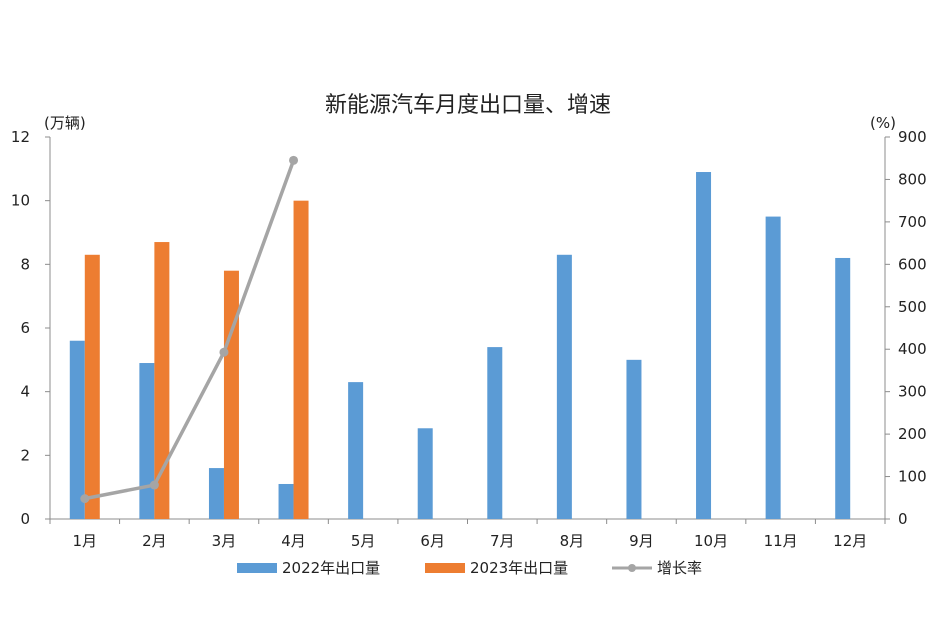 This screenshot has height=635, width=945. Describe the element at coordinates (65, 123) in the screenshot. I see `left-axis-unit: (万辆)` at that location.